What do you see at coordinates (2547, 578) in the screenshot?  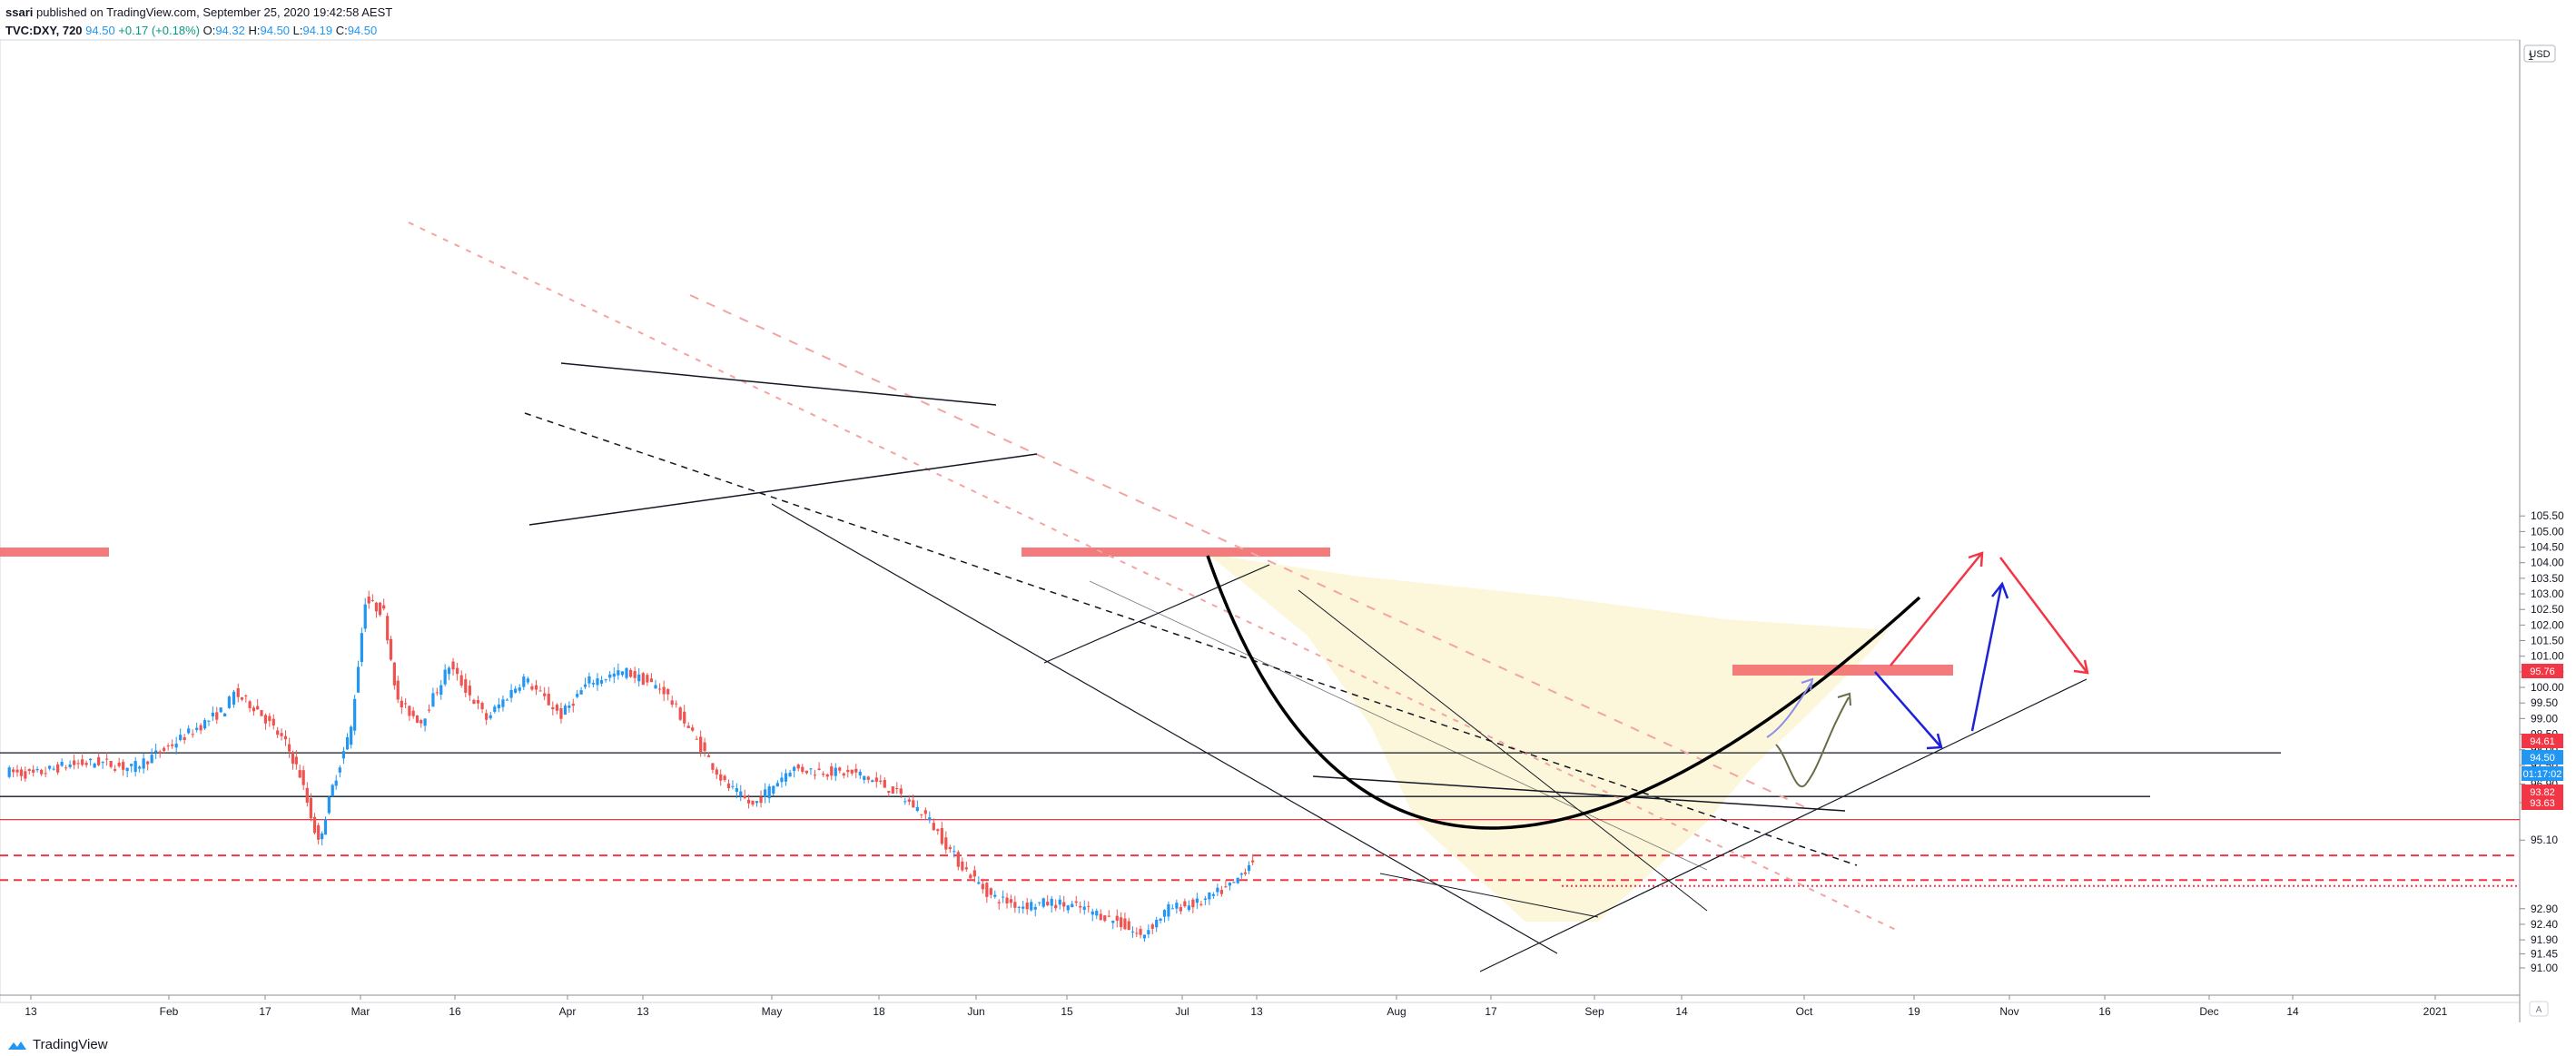 I see `y-tick-label: 103.50` at bounding box center [2547, 578].